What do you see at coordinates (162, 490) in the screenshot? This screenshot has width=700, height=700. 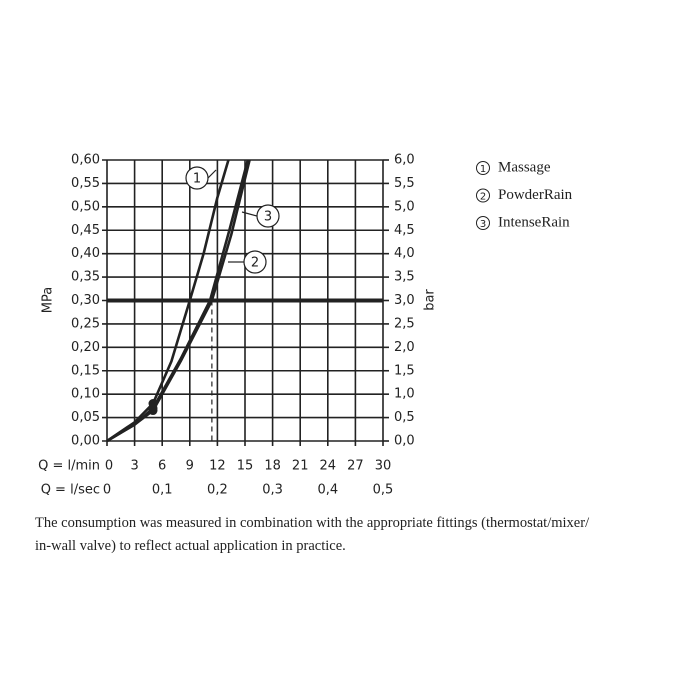 I see `x2-tick-label: 0,1` at bounding box center [162, 490].